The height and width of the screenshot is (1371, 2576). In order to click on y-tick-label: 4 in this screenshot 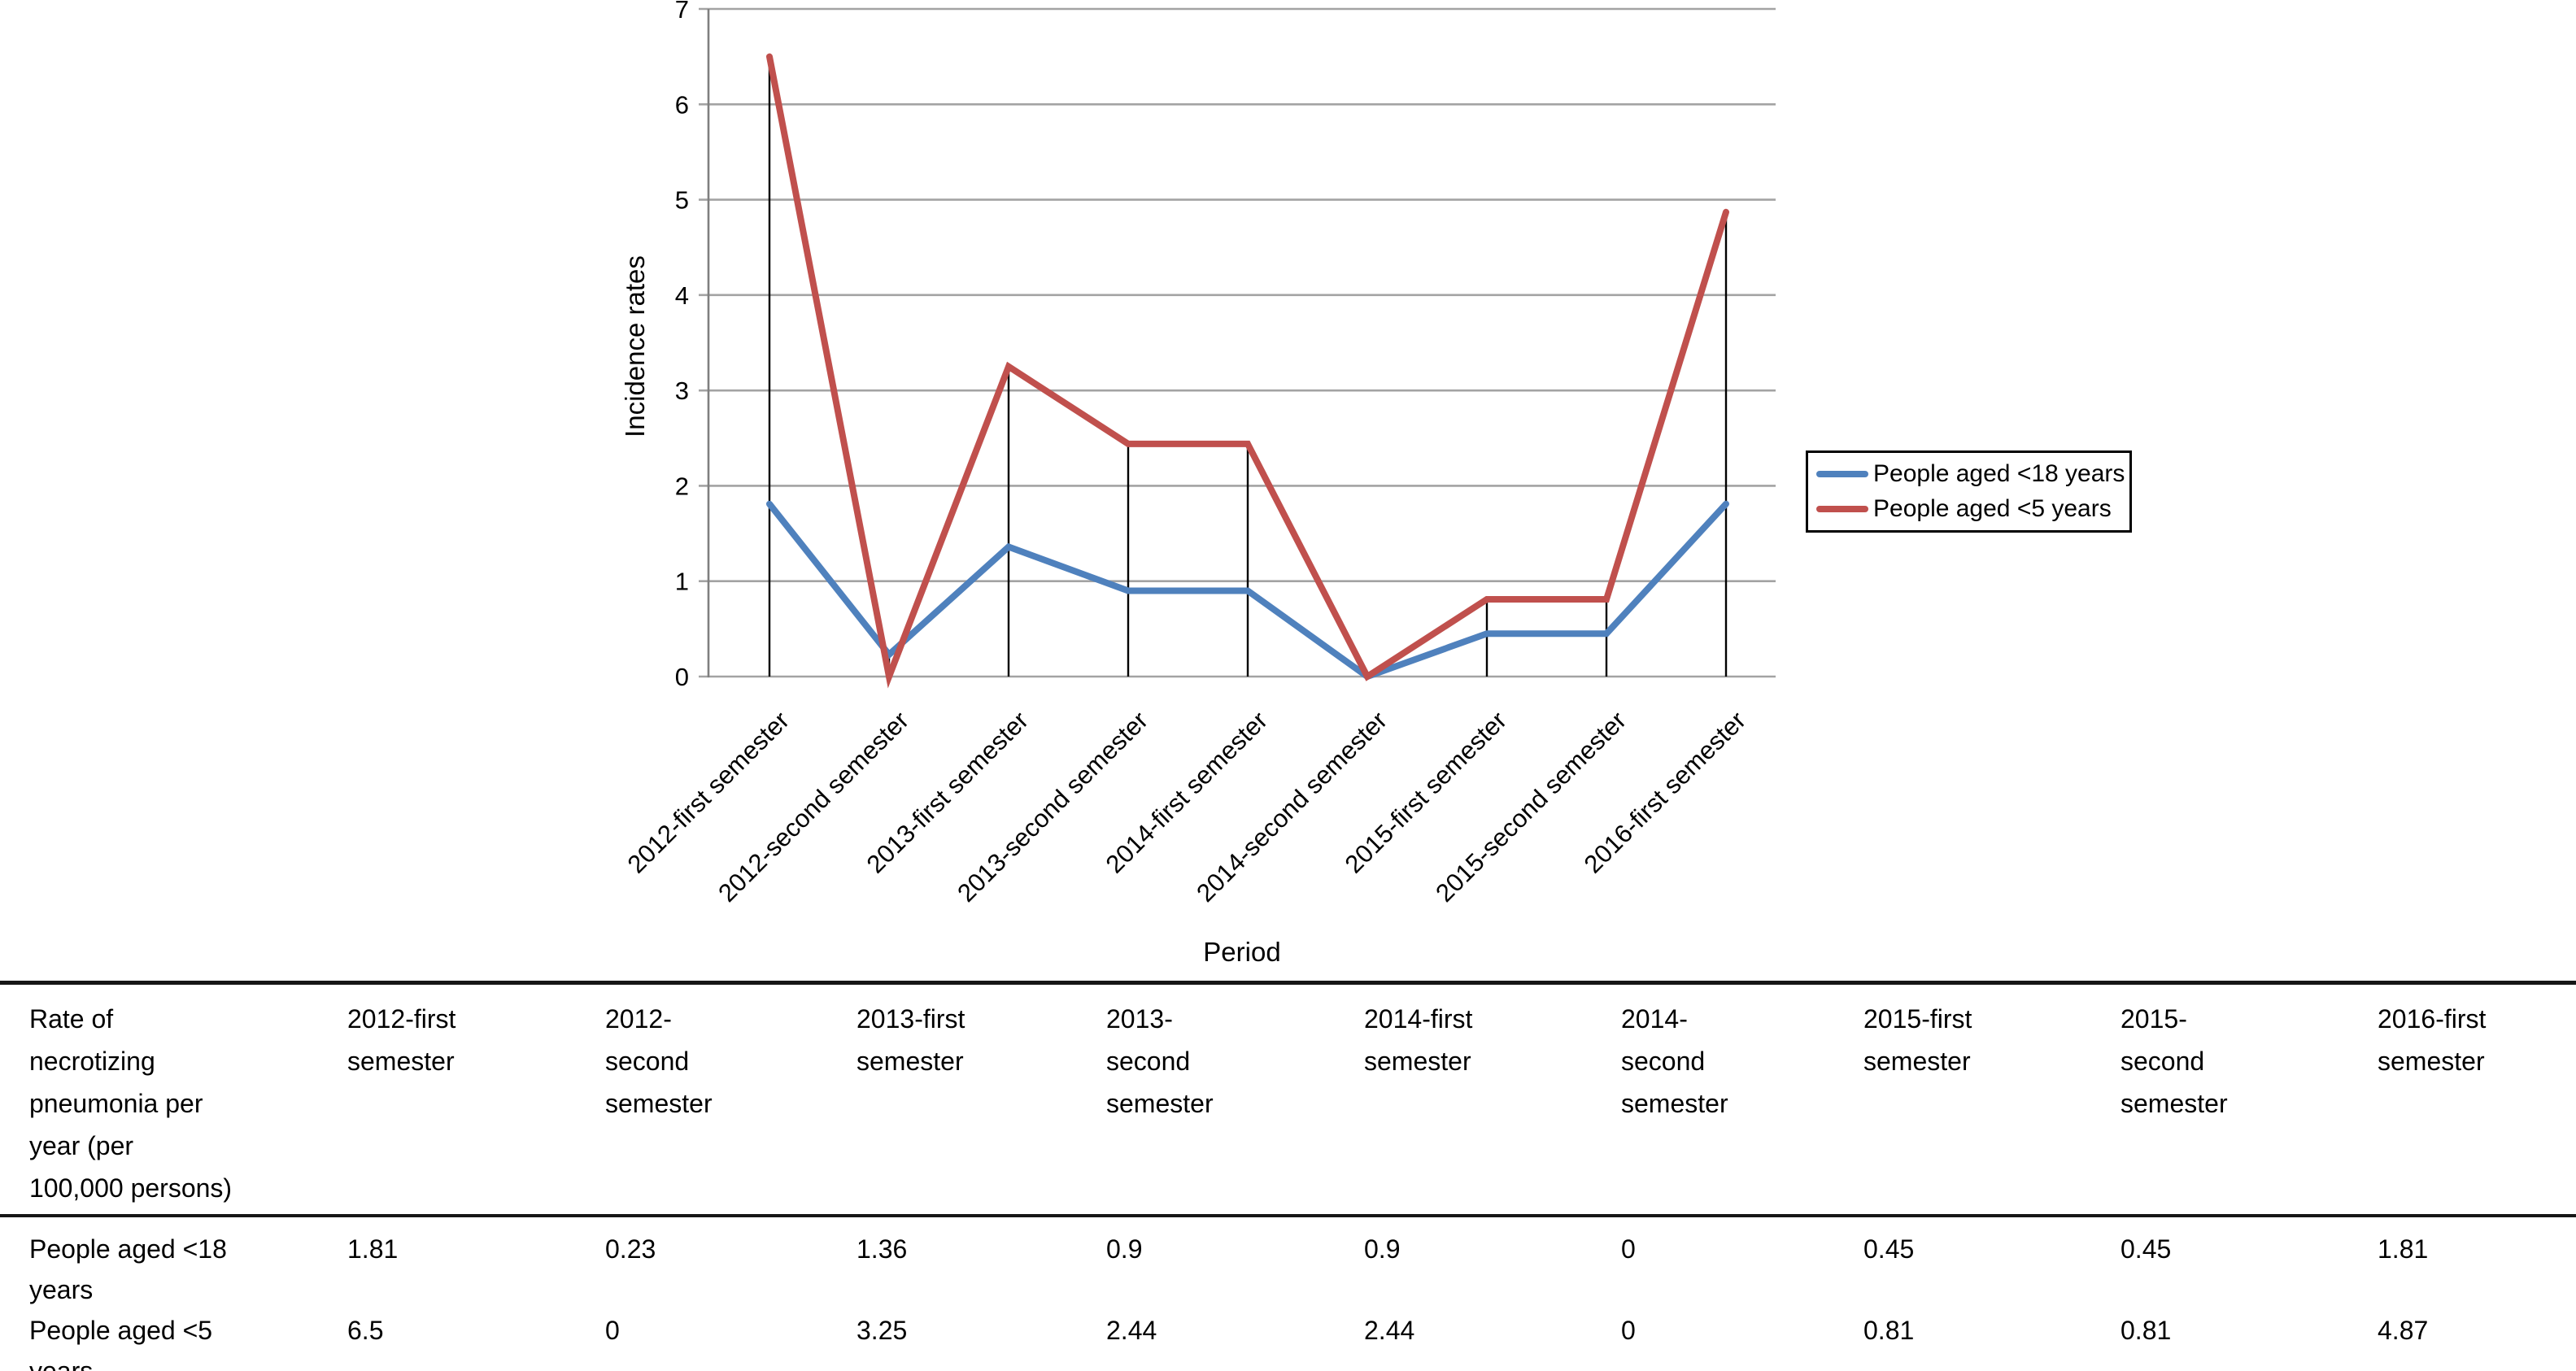, I will do `click(682, 295)`.